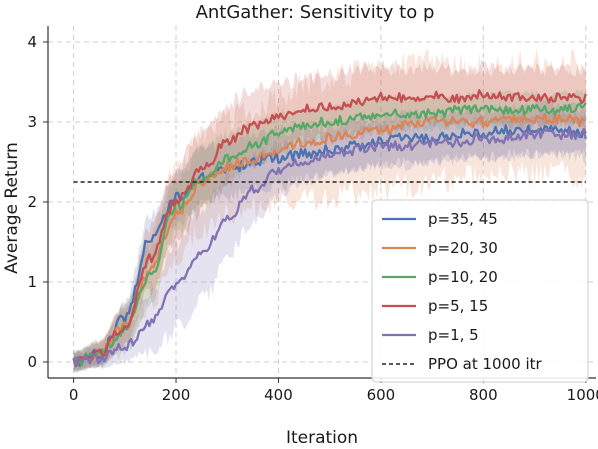 The width and height of the screenshot is (598, 449). Describe the element at coordinates (458, 306) in the screenshot. I see `legend-label: p=5, 15` at that location.